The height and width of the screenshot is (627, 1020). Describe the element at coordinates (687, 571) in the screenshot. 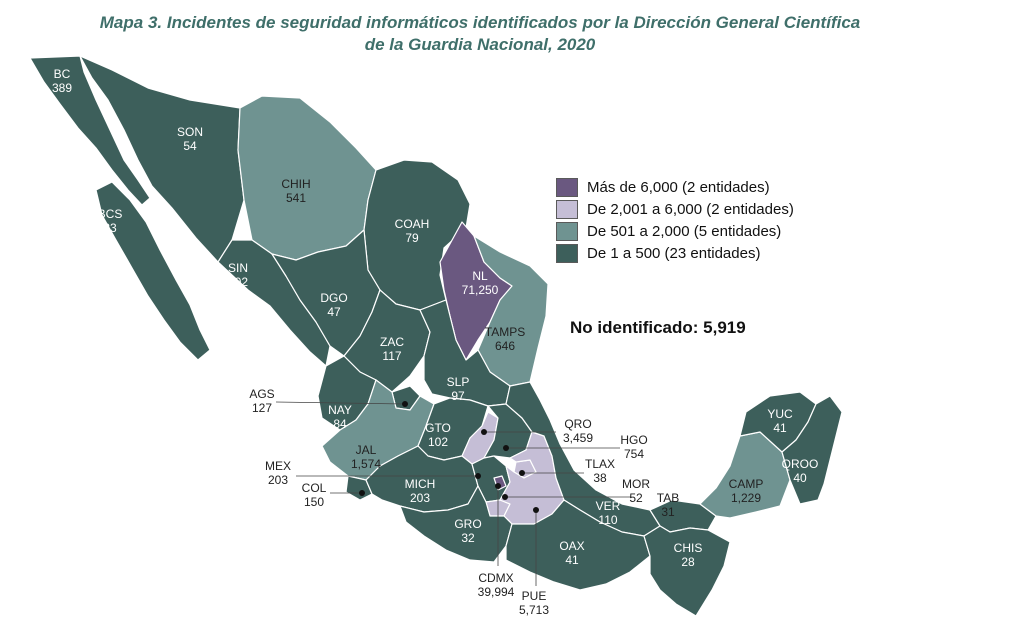

I see `state-chis` at that location.